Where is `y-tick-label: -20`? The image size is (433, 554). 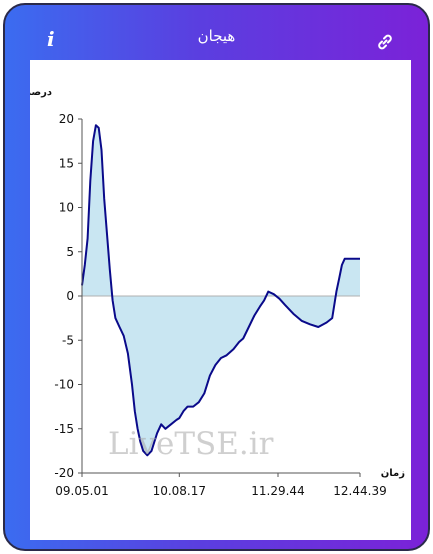
y-tick-label: -20 is located at coordinates (64, 473).